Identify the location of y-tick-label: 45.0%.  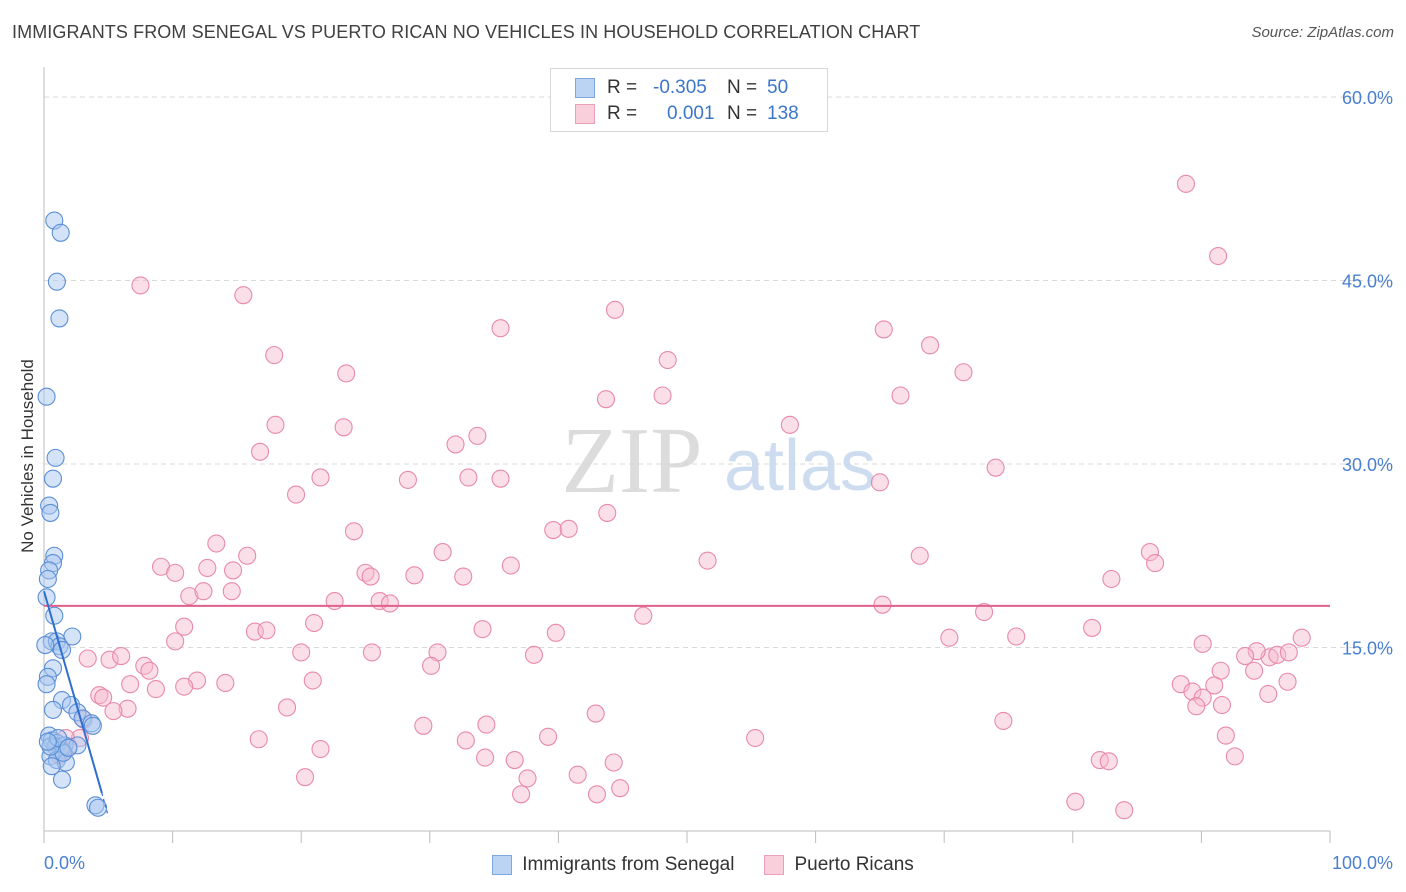
(1367, 282).